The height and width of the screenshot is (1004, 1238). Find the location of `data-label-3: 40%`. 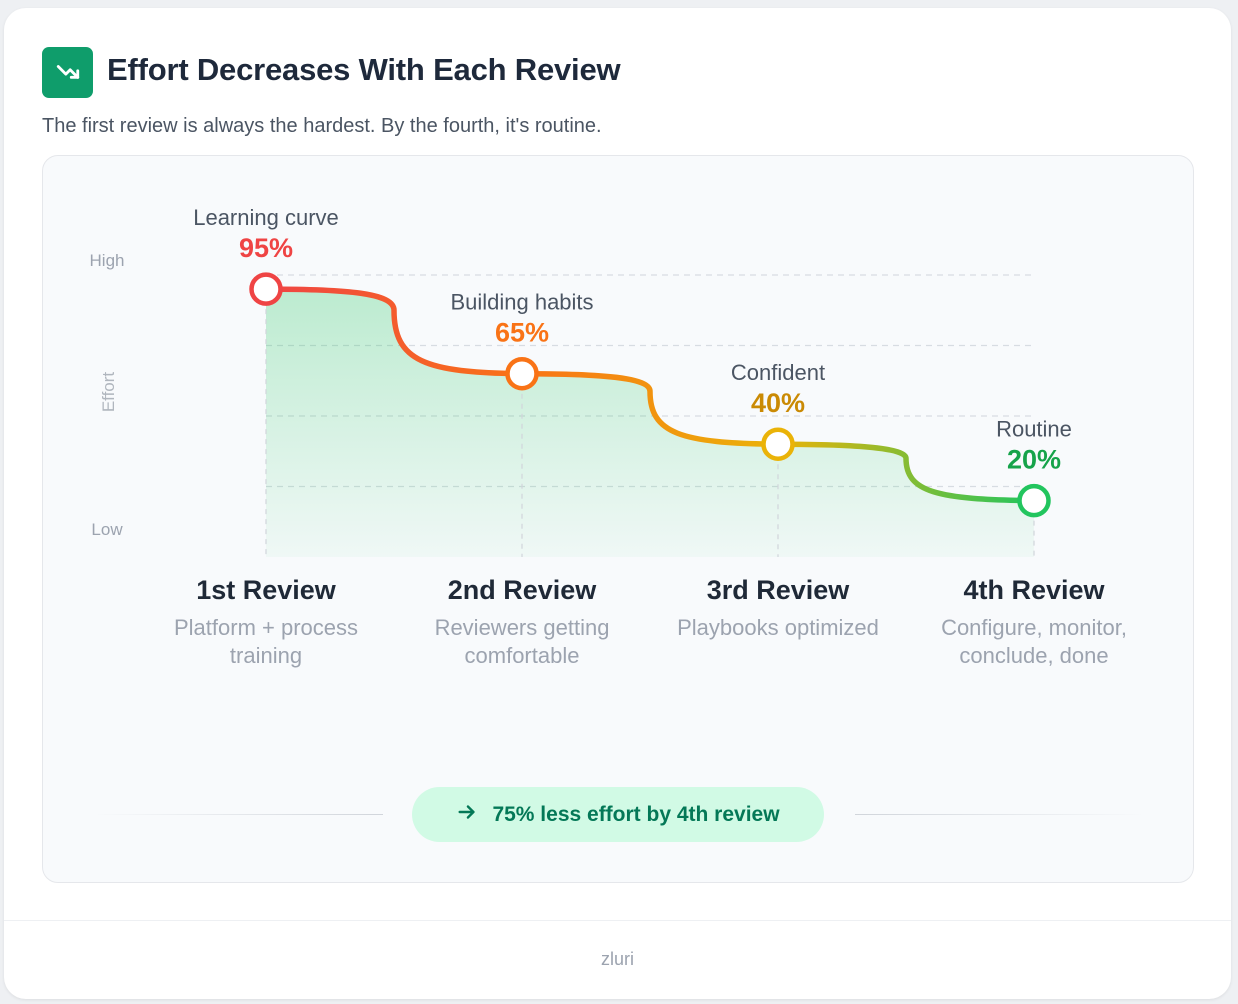

data-label-3: 40% is located at coordinates (778, 403).